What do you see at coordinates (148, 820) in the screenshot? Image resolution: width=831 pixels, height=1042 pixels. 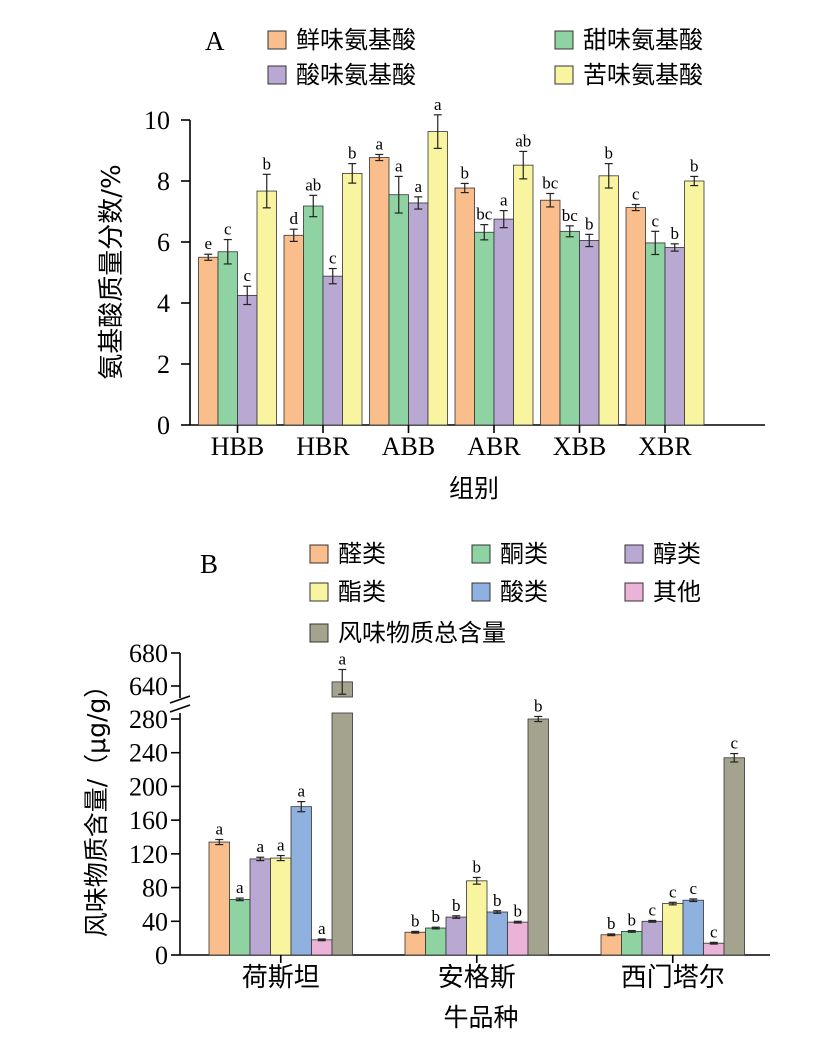 I see `y-tick-label: 160` at bounding box center [148, 820].